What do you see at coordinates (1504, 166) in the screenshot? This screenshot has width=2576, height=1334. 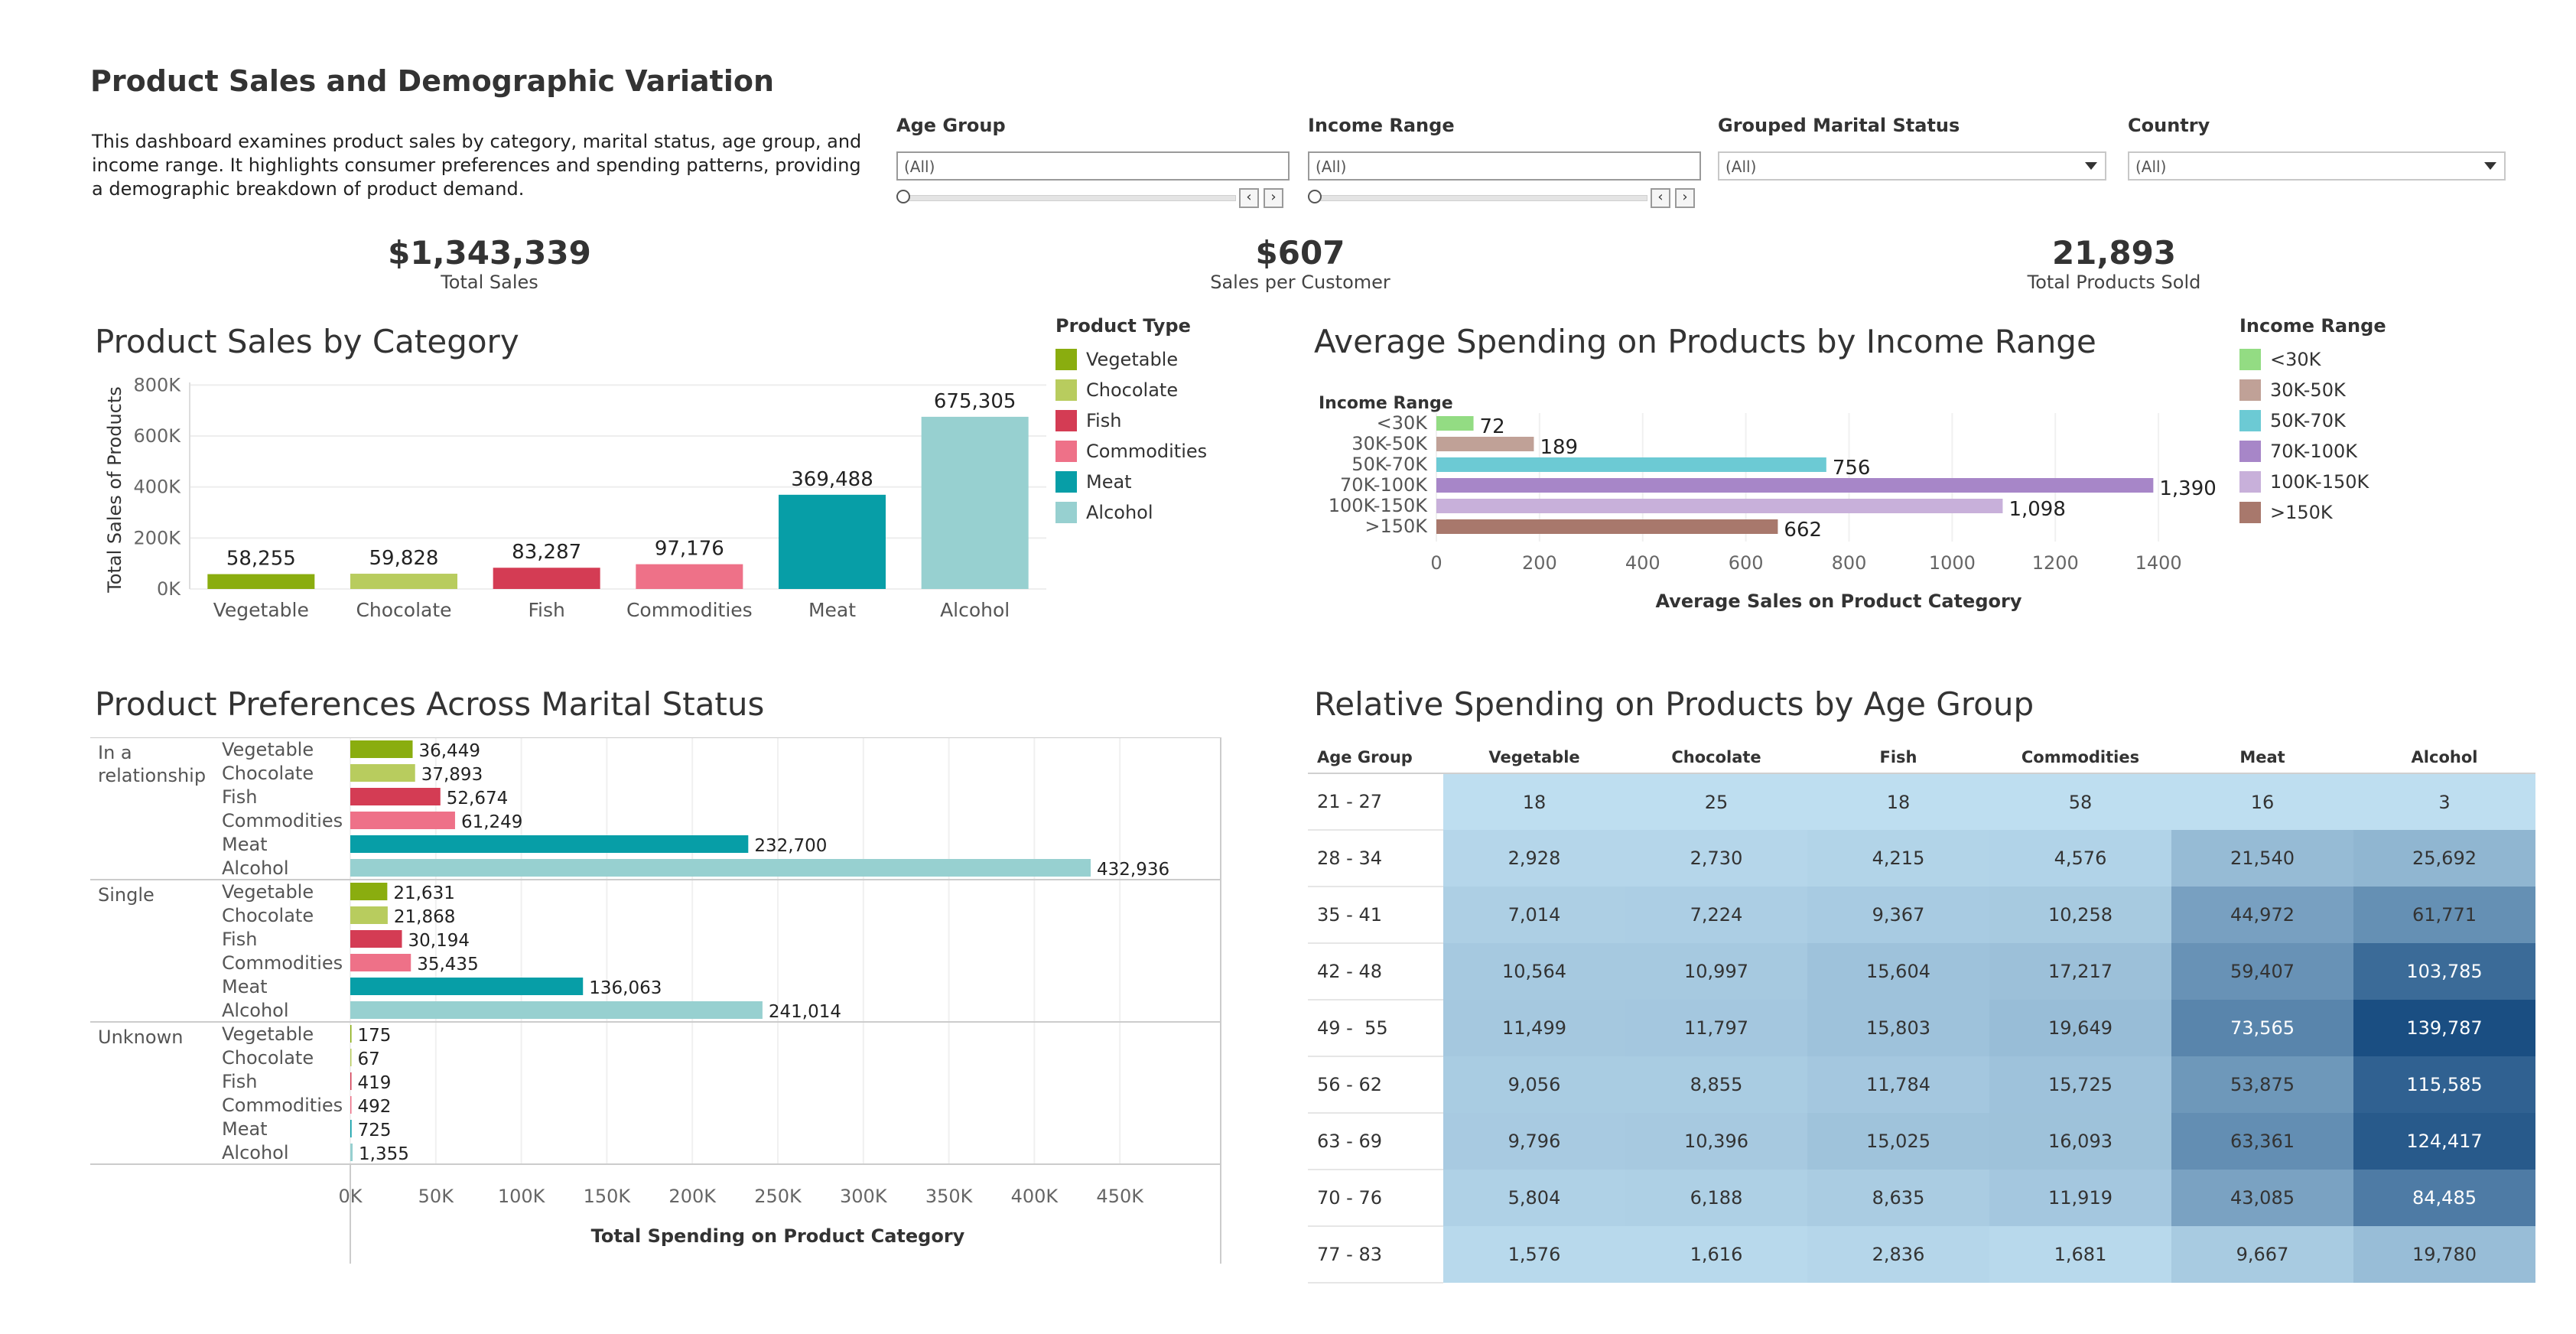 I see `income-range-input: (All)` at bounding box center [1504, 166].